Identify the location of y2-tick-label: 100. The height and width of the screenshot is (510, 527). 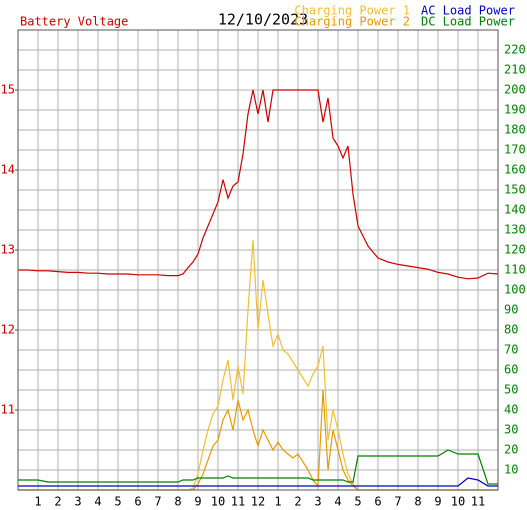
(515, 290).